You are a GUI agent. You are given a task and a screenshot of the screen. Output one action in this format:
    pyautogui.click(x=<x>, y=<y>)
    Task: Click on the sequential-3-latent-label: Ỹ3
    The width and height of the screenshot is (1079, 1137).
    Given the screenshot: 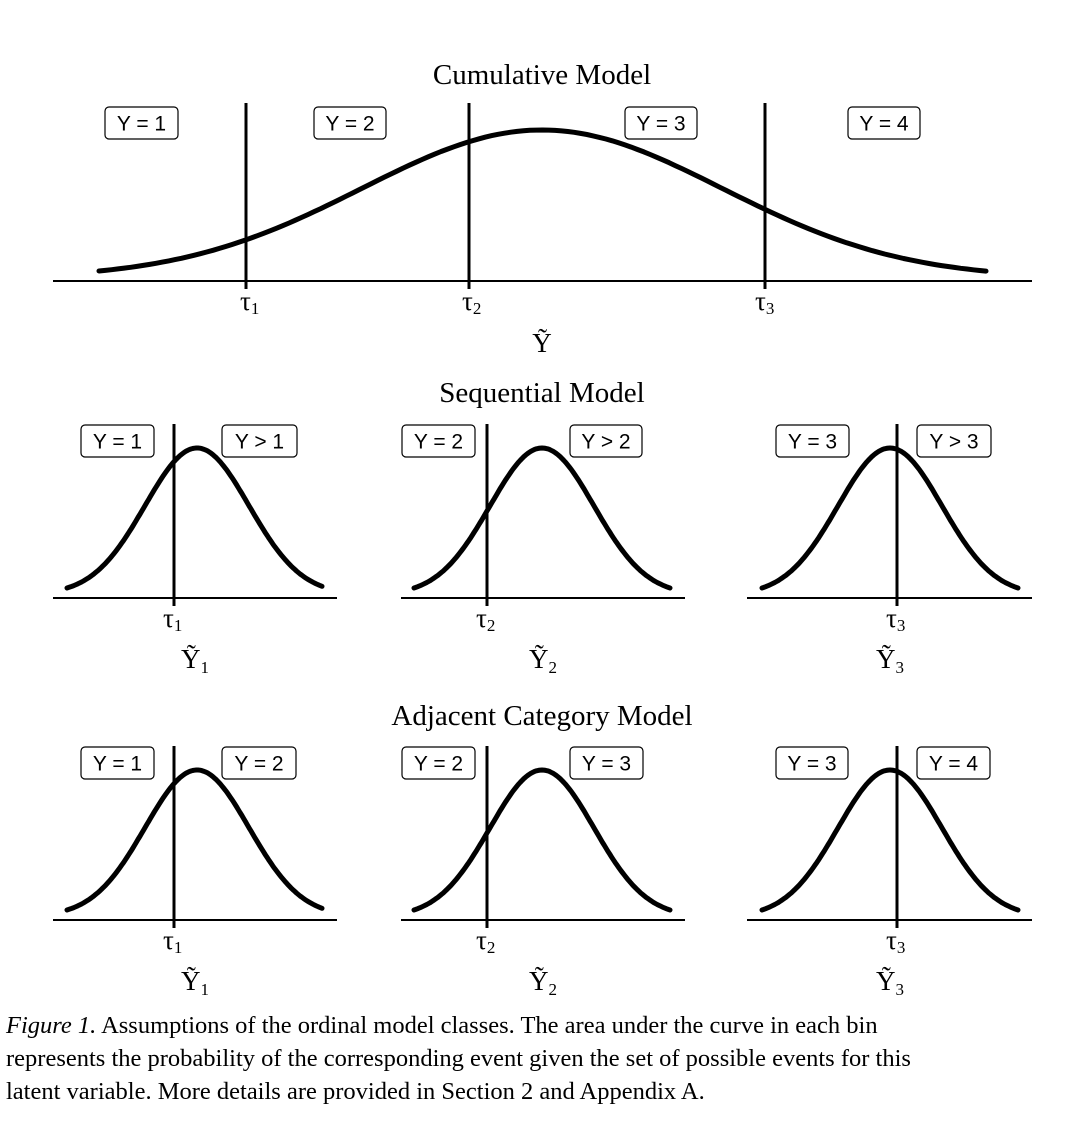 What is the action you would take?
    pyautogui.click(x=890, y=660)
    